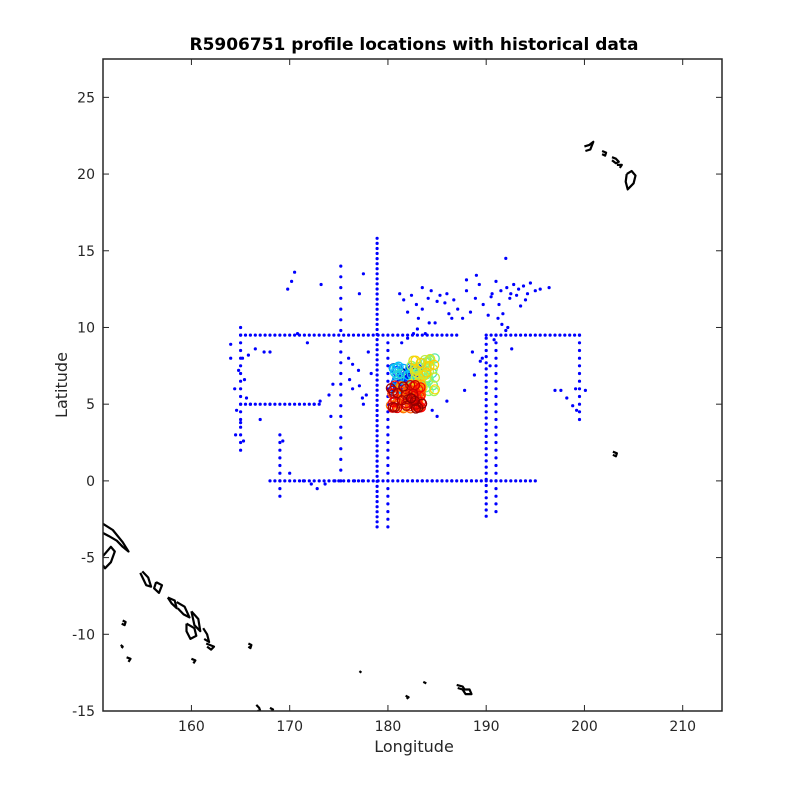  I want to click on y-tick-label: 25, so click(86, 98).